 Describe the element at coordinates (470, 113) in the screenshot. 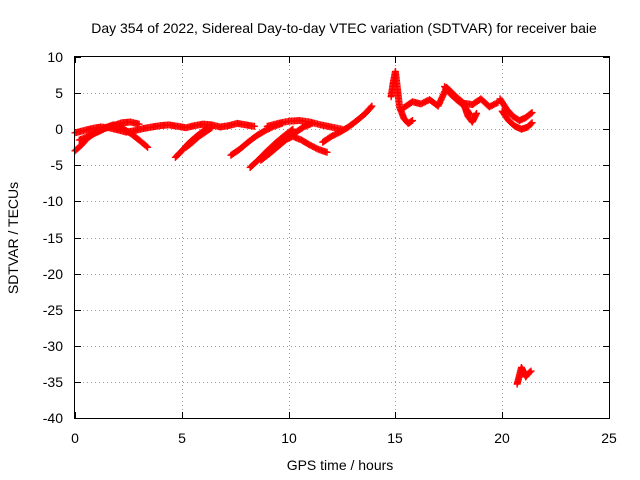

I see `series-arc-o` at that location.